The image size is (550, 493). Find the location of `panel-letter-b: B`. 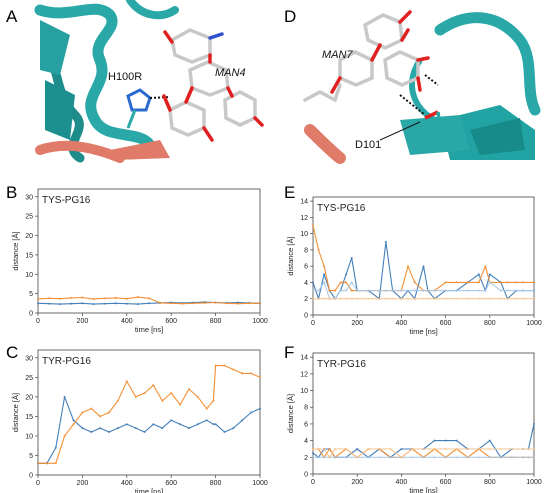

panel-letter-b: B is located at coordinates (11, 192).